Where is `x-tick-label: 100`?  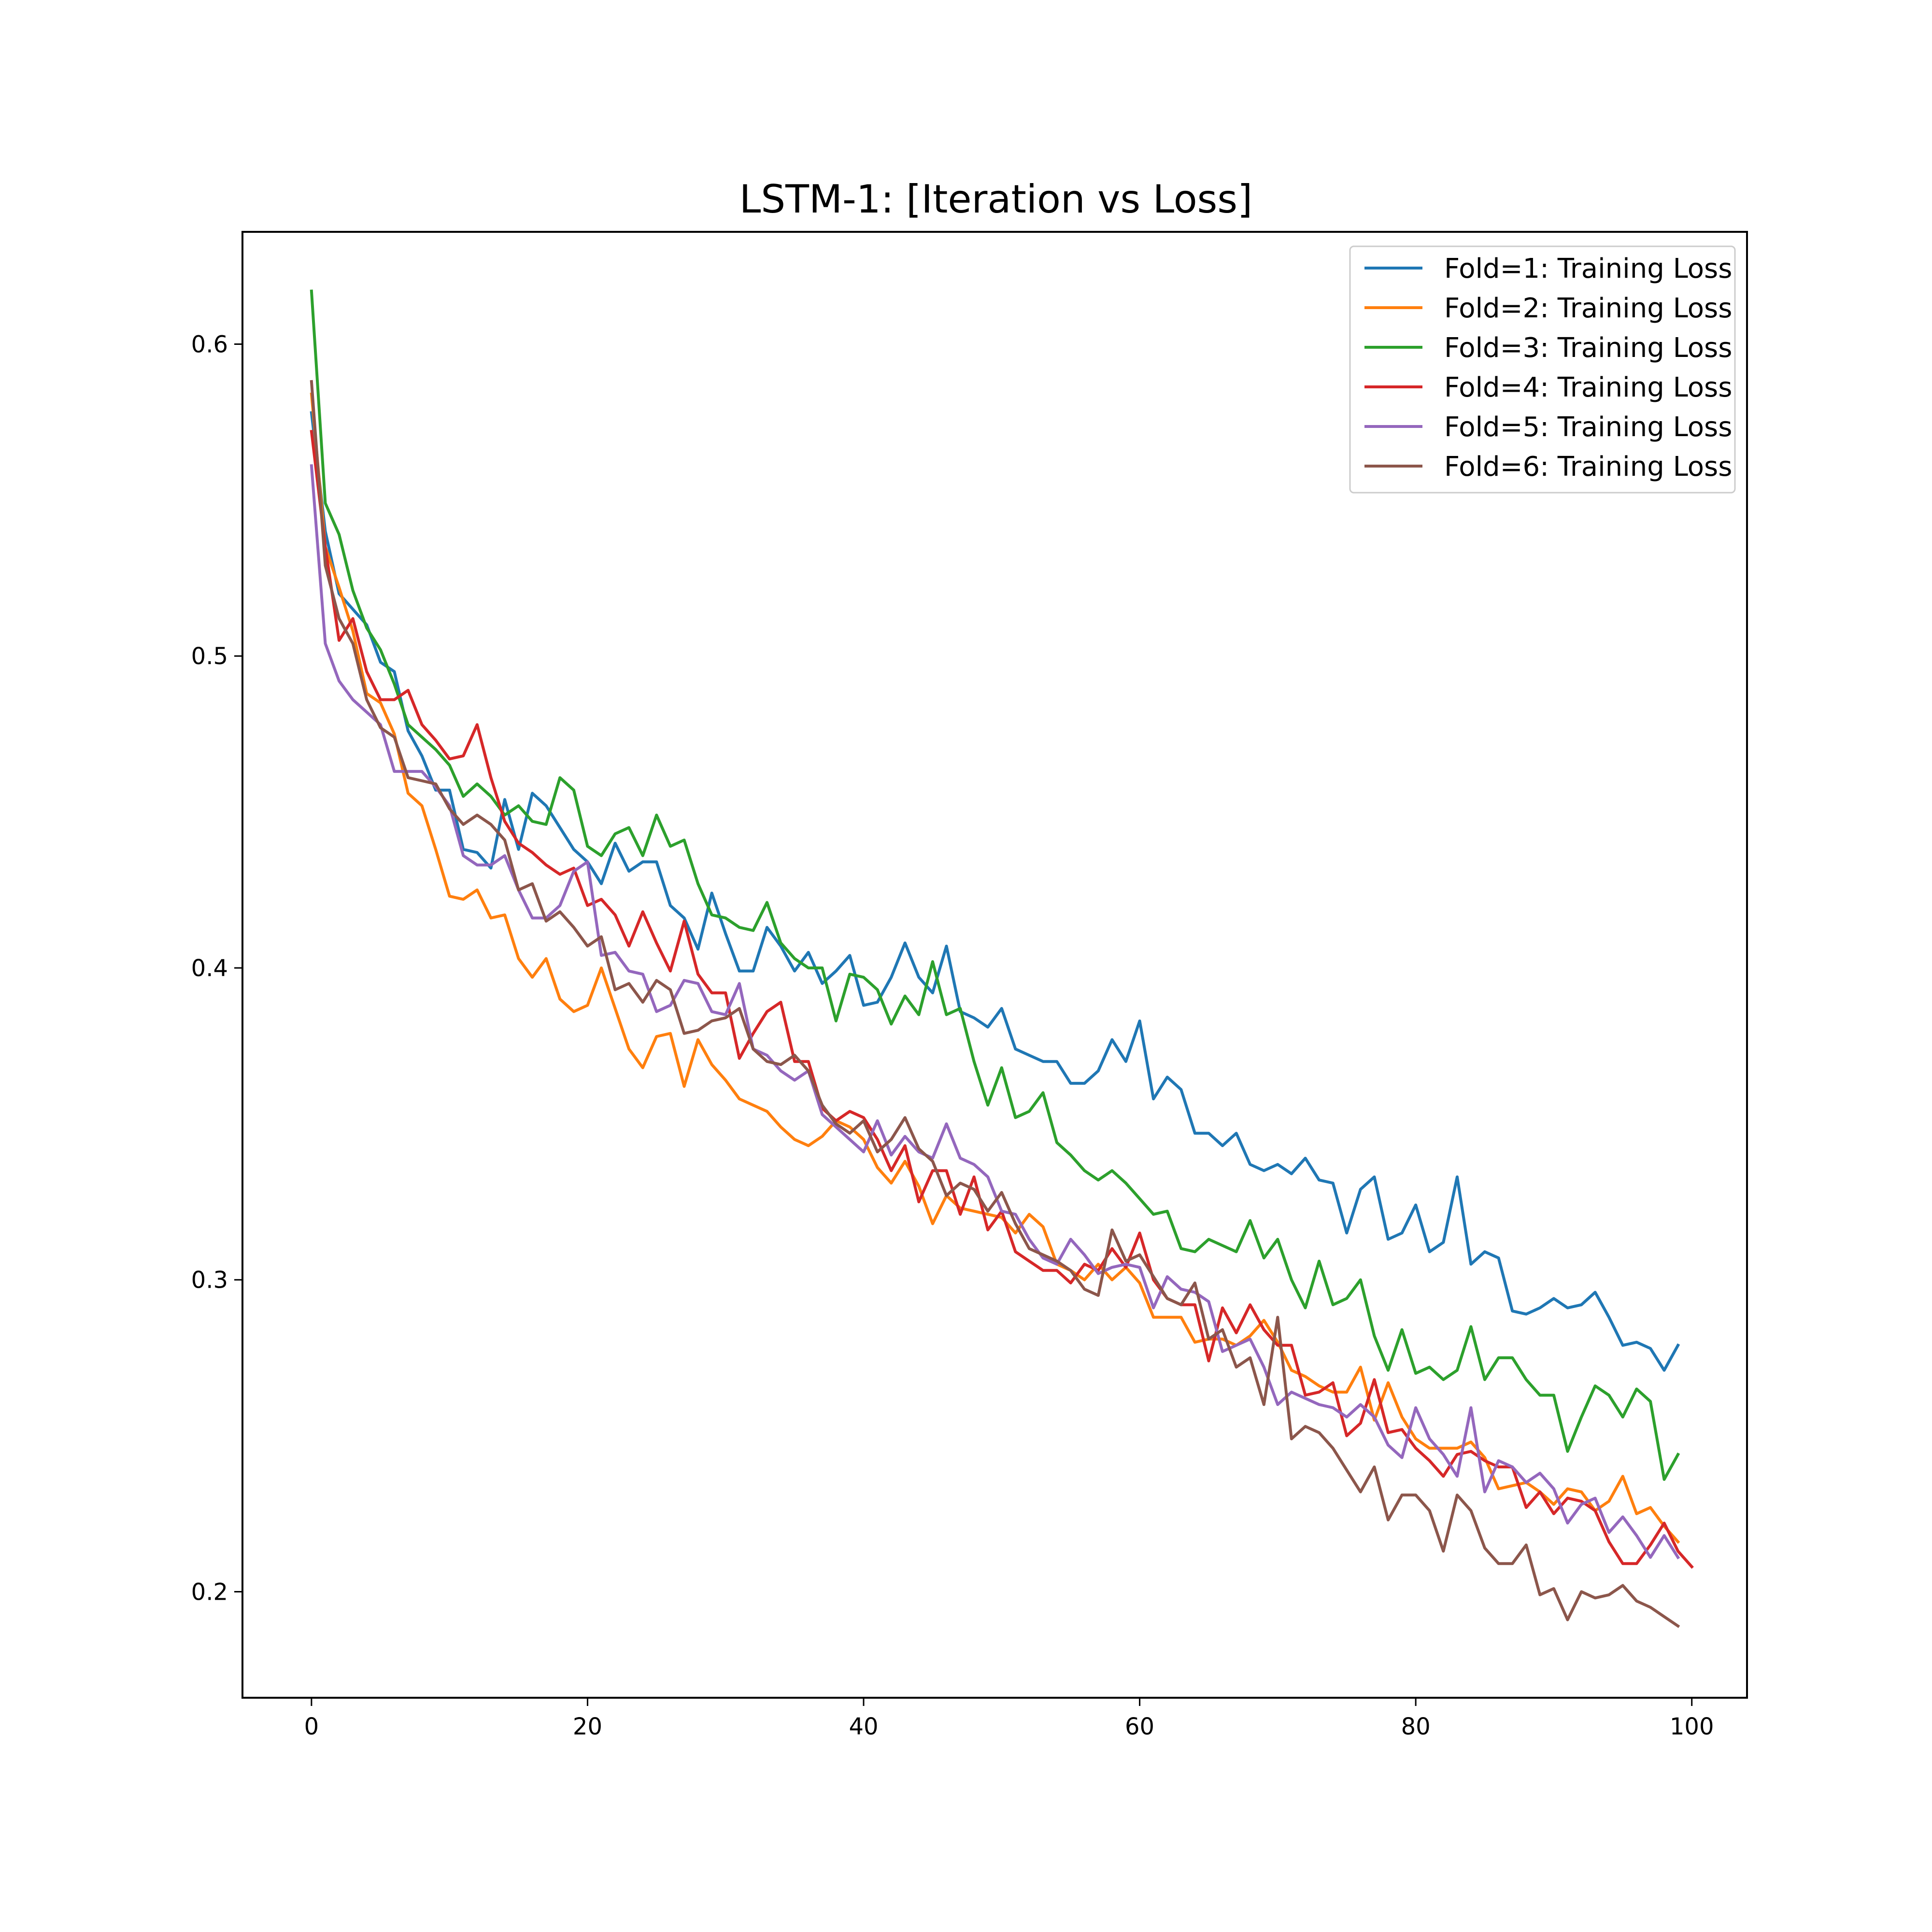 x-tick-label: 100 is located at coordinates (1692, 1726).